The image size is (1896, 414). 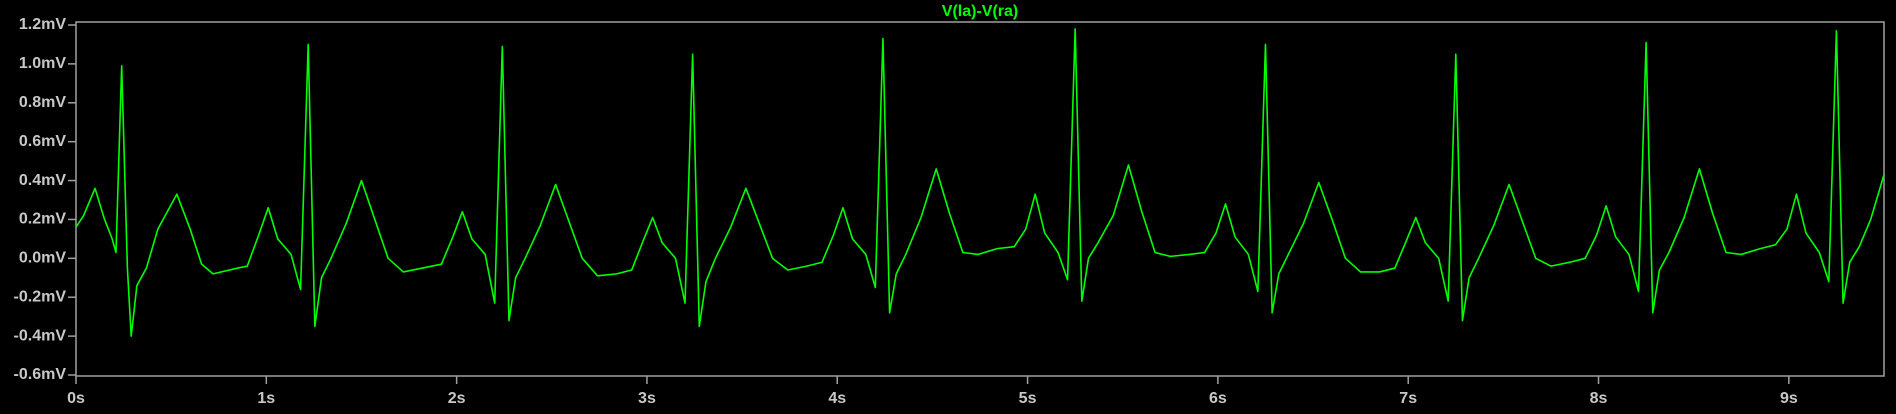 What do you see at coordinates (647, 398) in the screenshot?
I see `x-tick-label: 3s` at bounding box center [647, 398].